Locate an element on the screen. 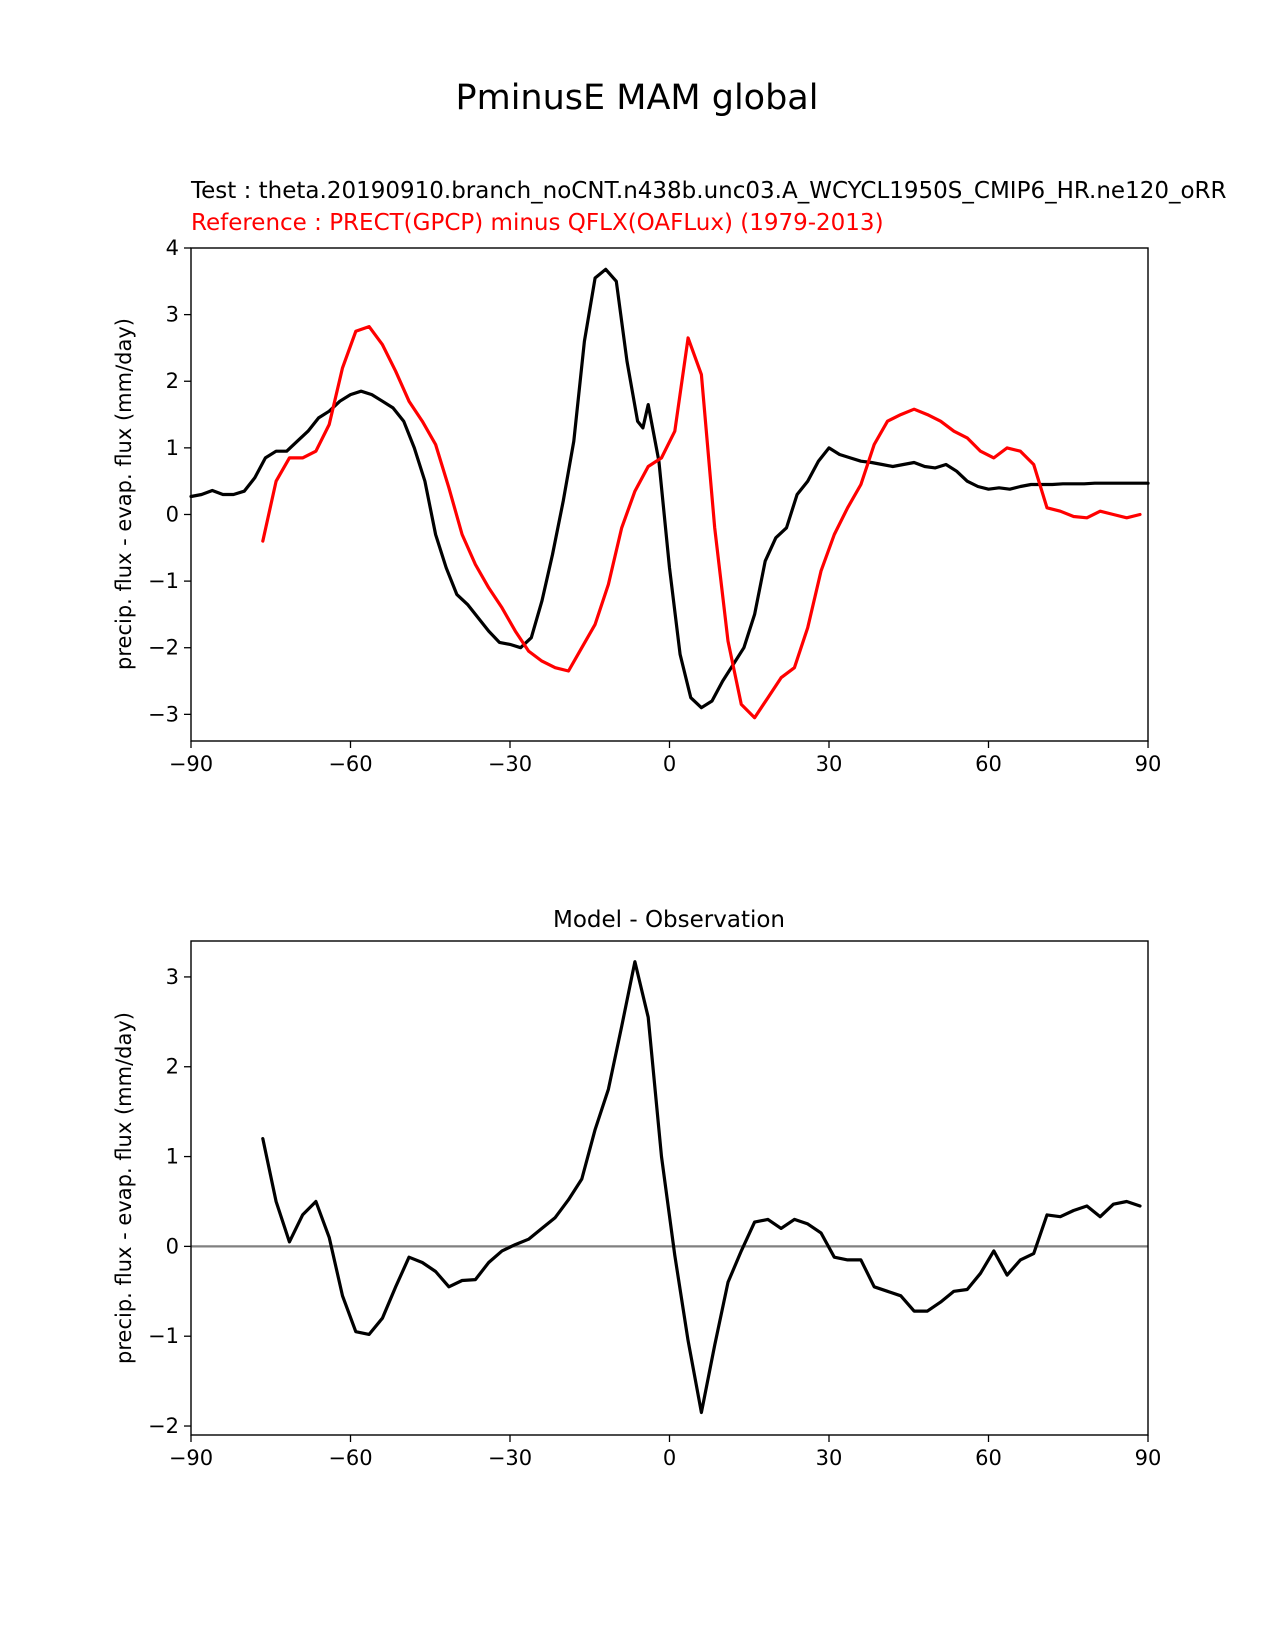  top-ytick-label: −1 is located at coordinates (163, 581).